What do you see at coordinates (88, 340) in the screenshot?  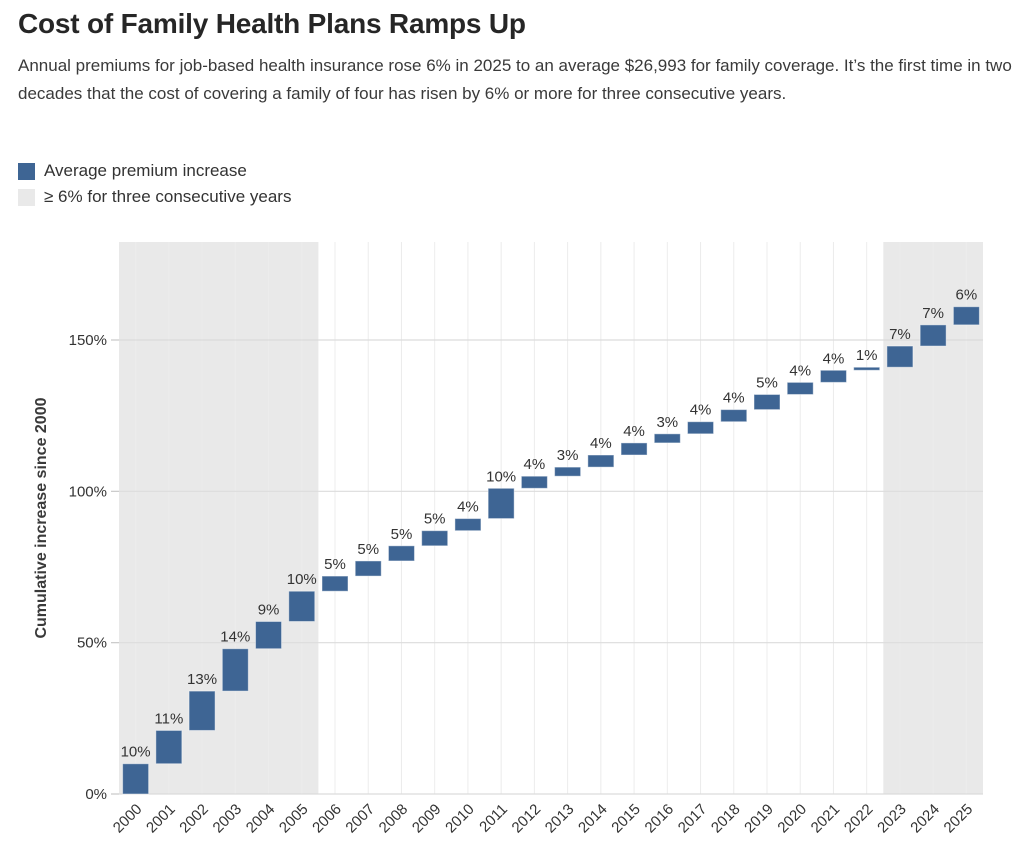 I see `y-tick-label: 150%` at bounding box center [88, 340].